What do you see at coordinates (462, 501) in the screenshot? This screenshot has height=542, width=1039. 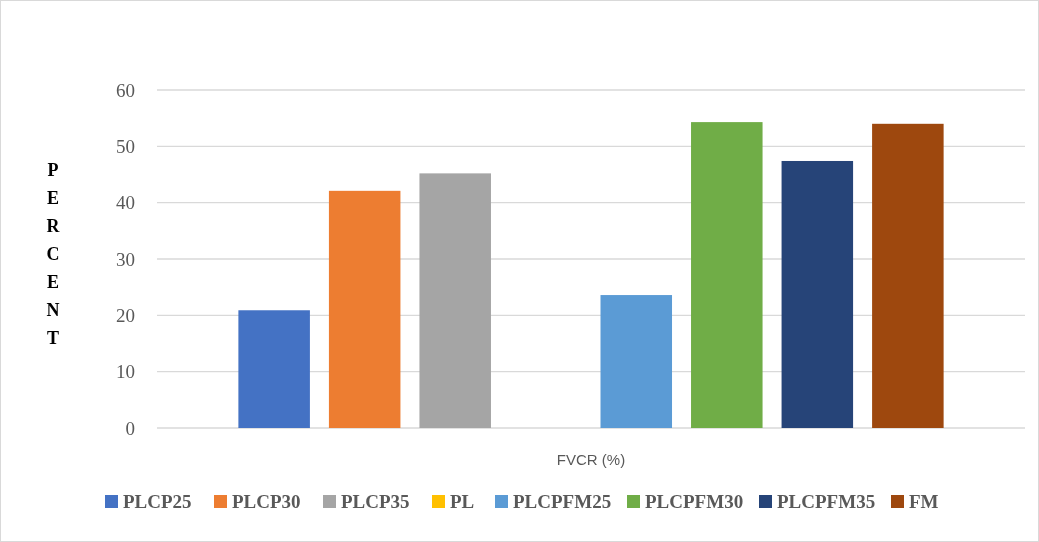 I see `legend-label: PL` at bounding box center [462, 501].